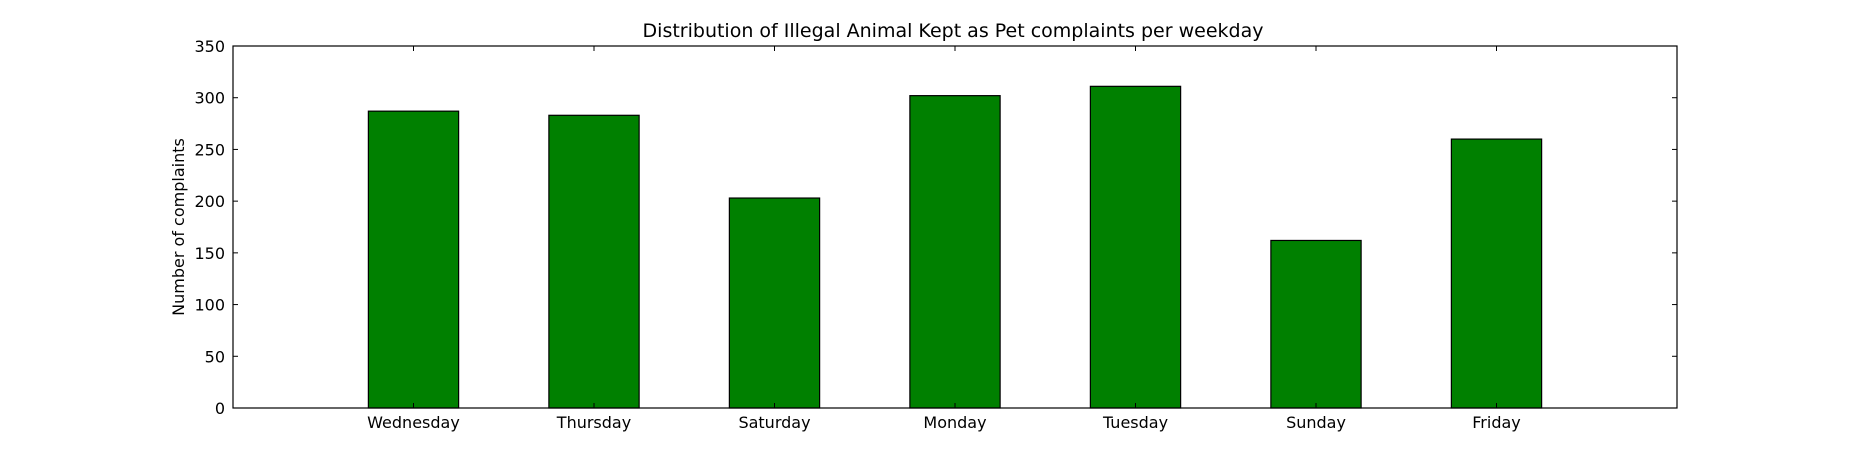  I want to click on x-tick-label: Monday, so click(954, 422).